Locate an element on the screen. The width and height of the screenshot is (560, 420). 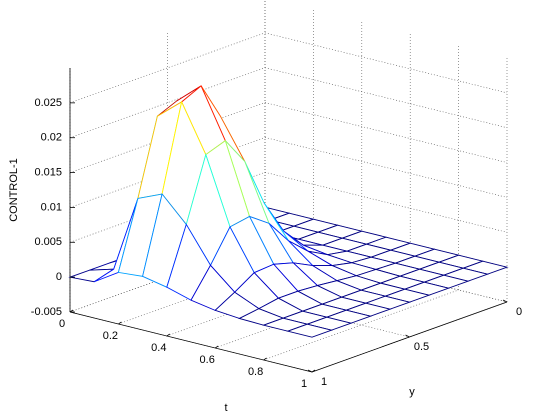
x-tick-label: 1 is located at coordinates (304, 384).